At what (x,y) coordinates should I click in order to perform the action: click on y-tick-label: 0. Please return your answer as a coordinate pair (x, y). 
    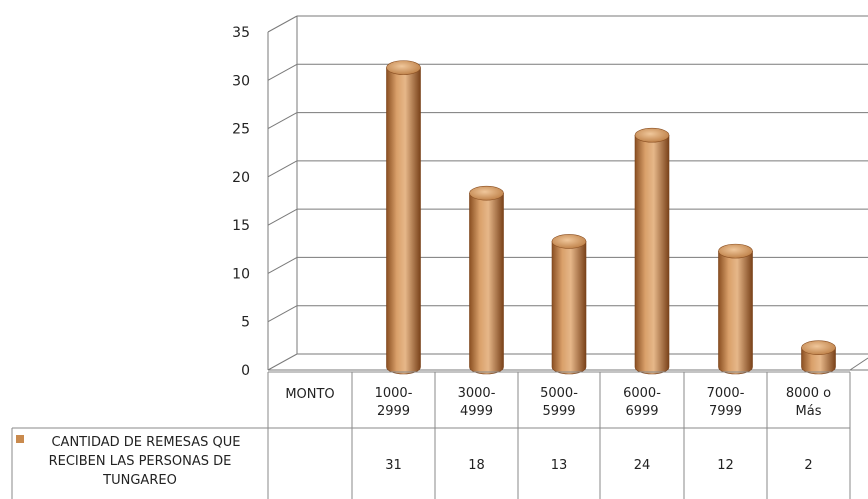
    Looking at the image, I should click on (245, 371).